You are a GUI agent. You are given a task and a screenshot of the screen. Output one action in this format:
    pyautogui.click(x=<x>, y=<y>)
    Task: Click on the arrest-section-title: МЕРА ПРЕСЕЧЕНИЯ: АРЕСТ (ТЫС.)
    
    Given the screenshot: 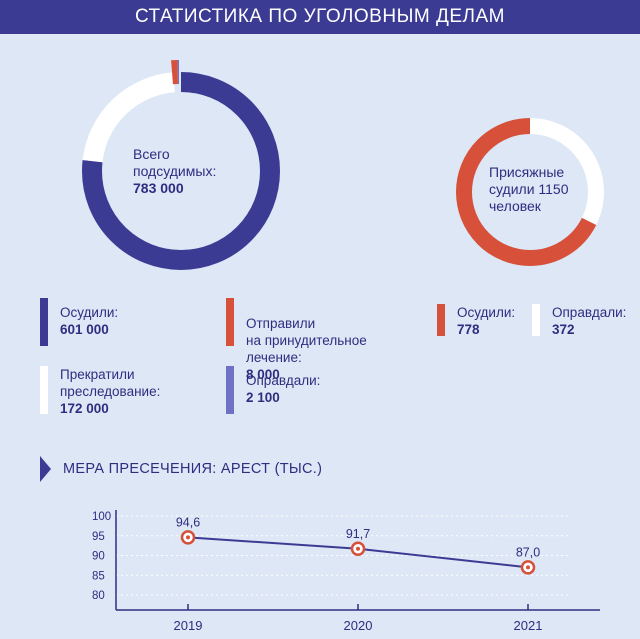 What is the action you would take?
    pyautogui.click(x=181, y=469)
    